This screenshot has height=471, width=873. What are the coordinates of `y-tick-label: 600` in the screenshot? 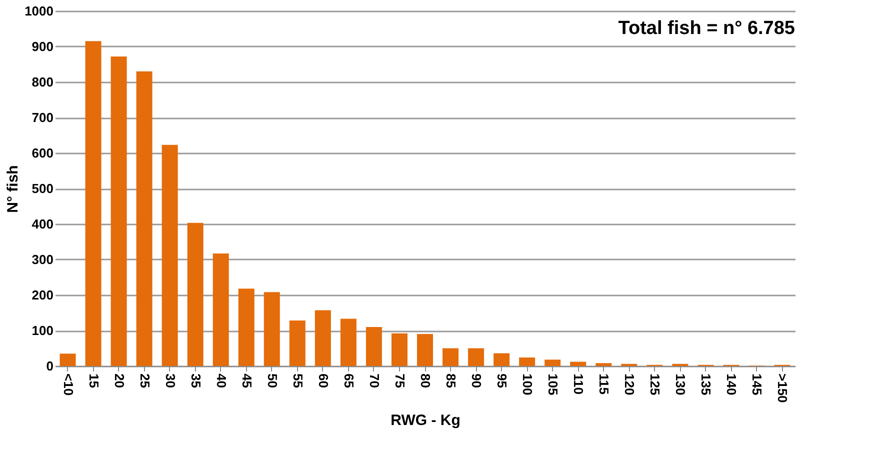 It's located at (43, 153).